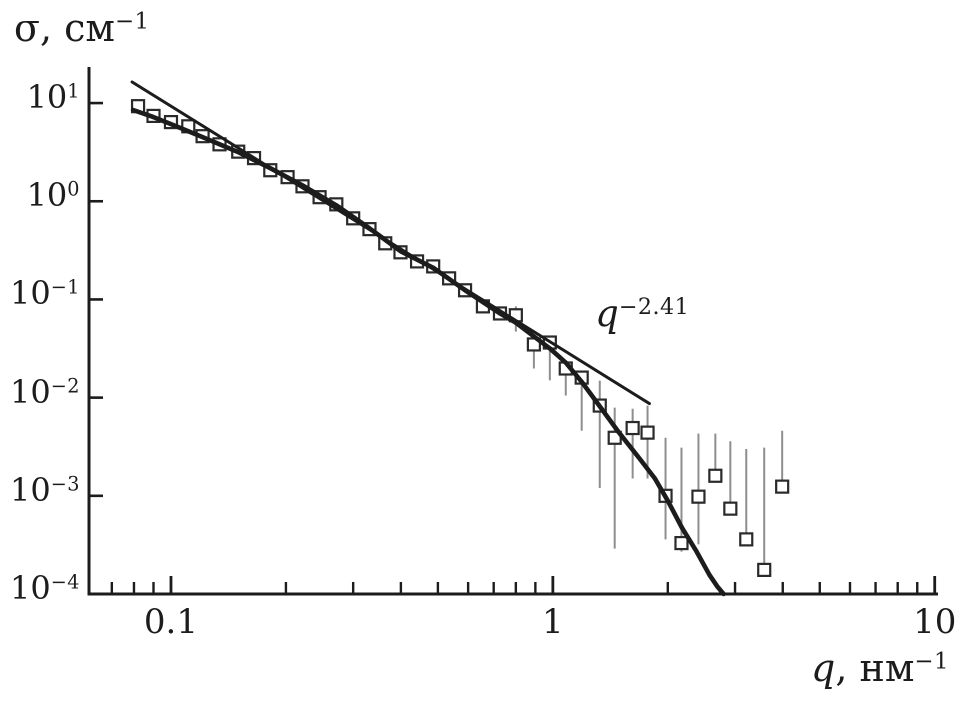 This screenshot has height=702, width=955. I want to click on x-tick-label: 1, so click(553, 622).